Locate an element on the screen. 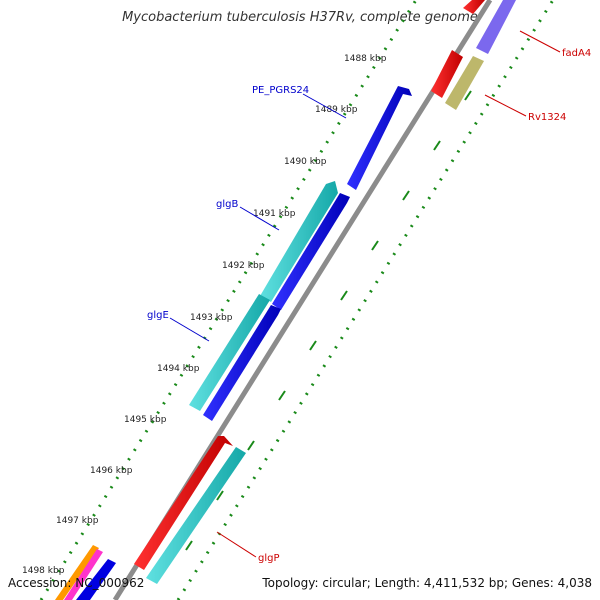 The image size is (600, 600). accession-label: Accession: NC_000962 is located at coordinates (76, 583).